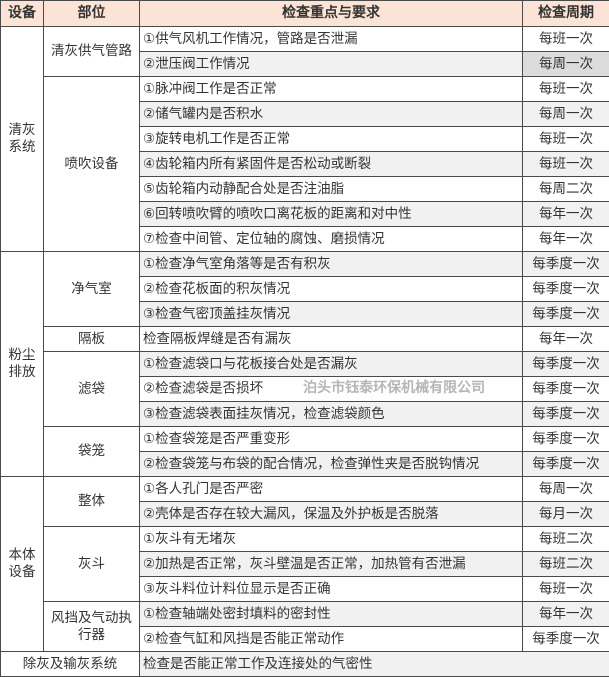 This screenshot has height=677, width=609. Describe the element at coordinates (203, 489) in the screenshot. I see `requirement-text: ①各人孔门是否严密` at that location.